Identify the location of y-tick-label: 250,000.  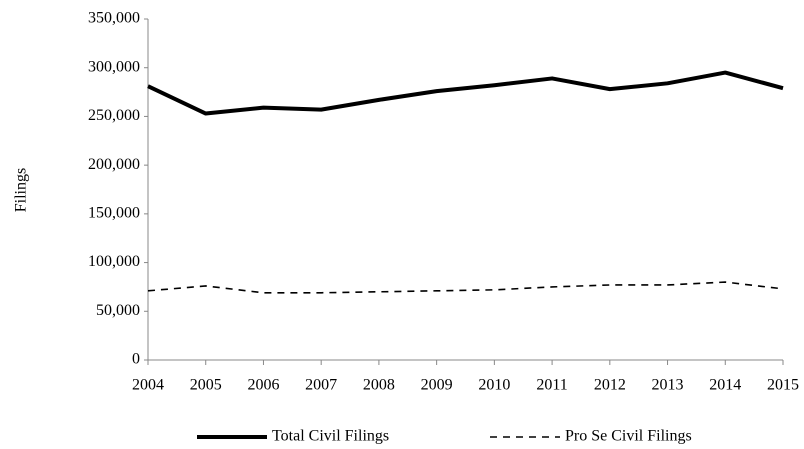
(114, 115).